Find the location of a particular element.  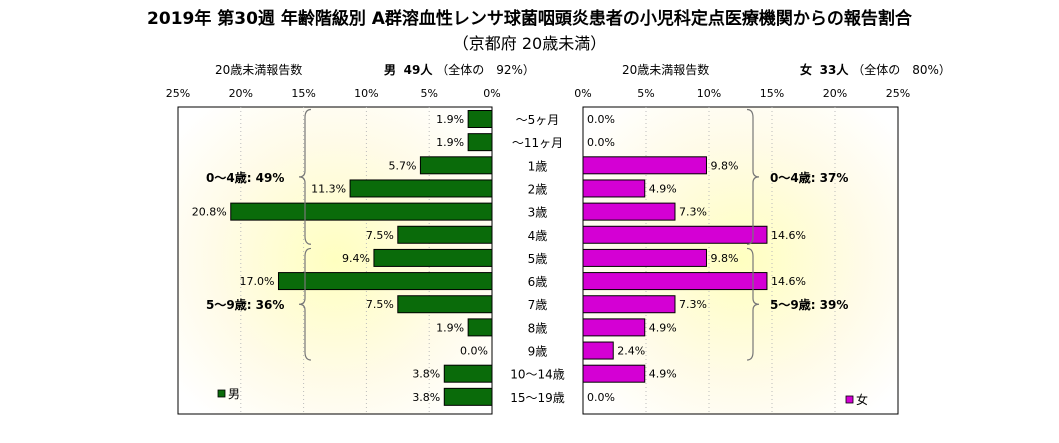

female-header-label: 20歳未満報告数 is located at coordinates (666, 70).